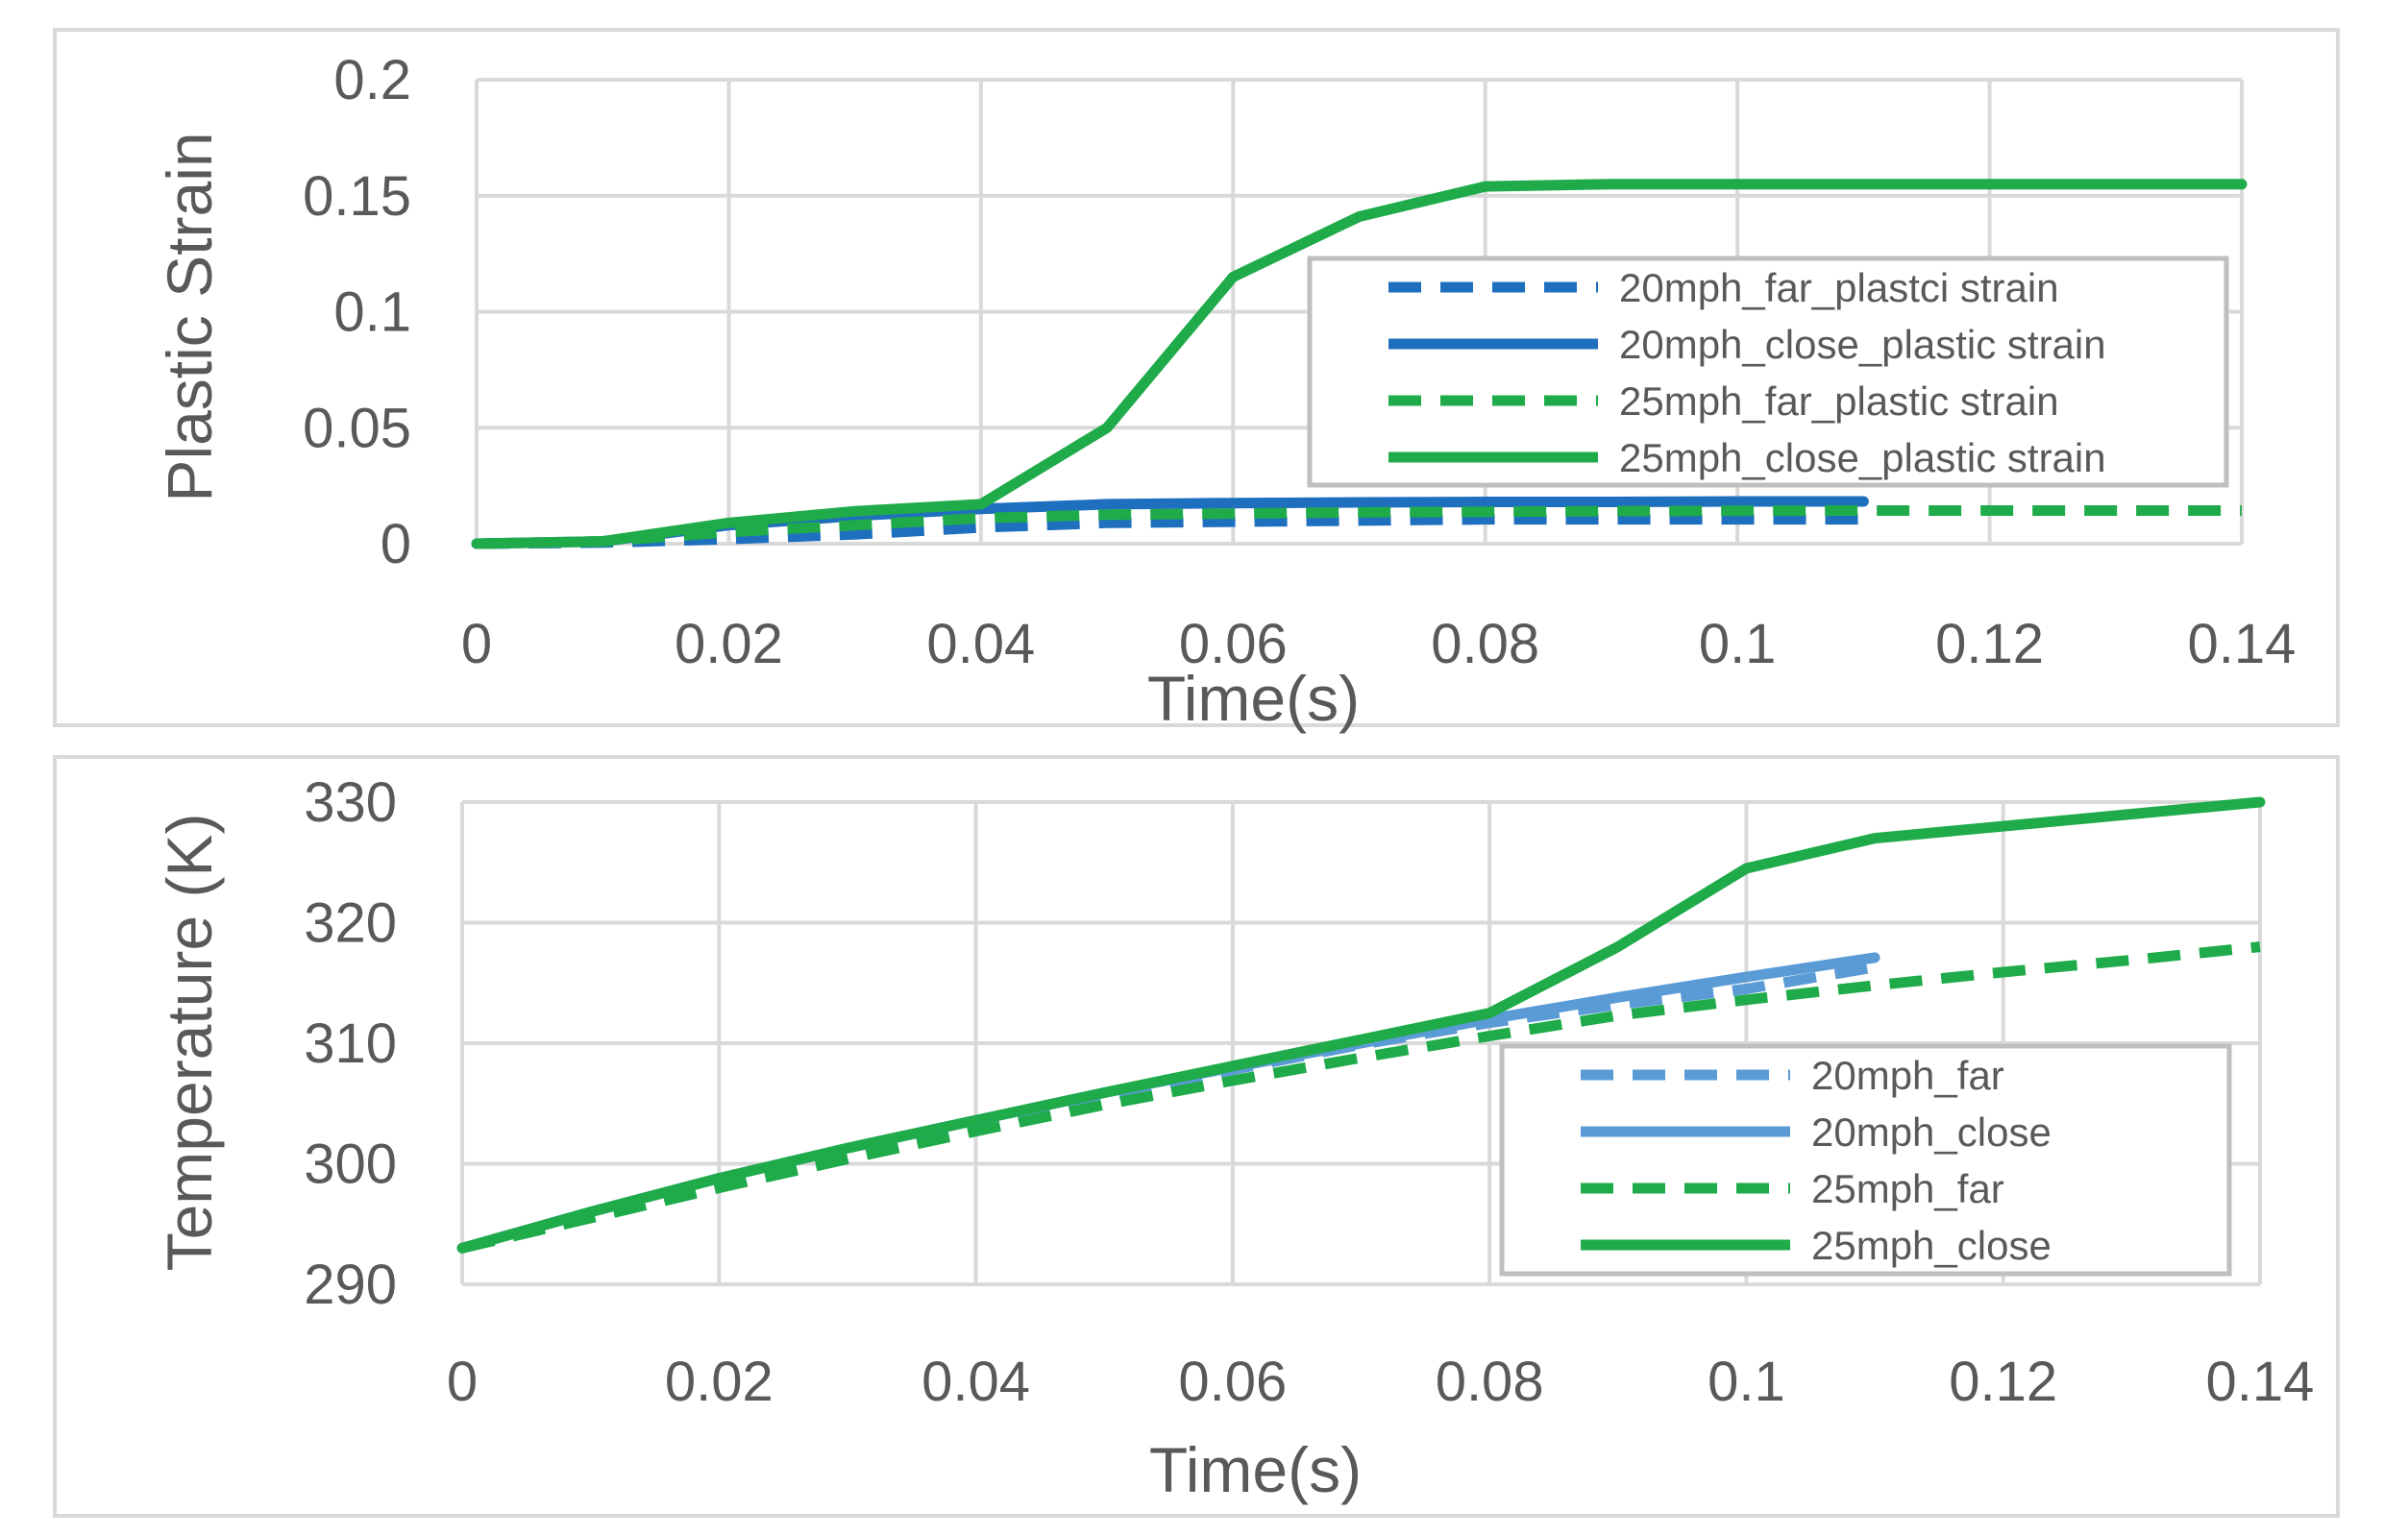 Image resolution: width=2408 pixels, height=1536 pixels. I want to click on series-line-25mph-far-plastic-strain, so click(1359, 527).